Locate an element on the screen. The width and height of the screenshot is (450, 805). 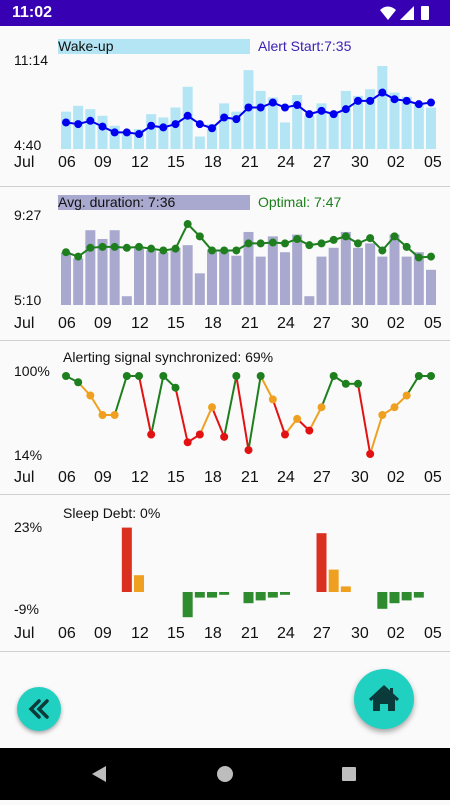
home-button is located at coordinates (384, 699).